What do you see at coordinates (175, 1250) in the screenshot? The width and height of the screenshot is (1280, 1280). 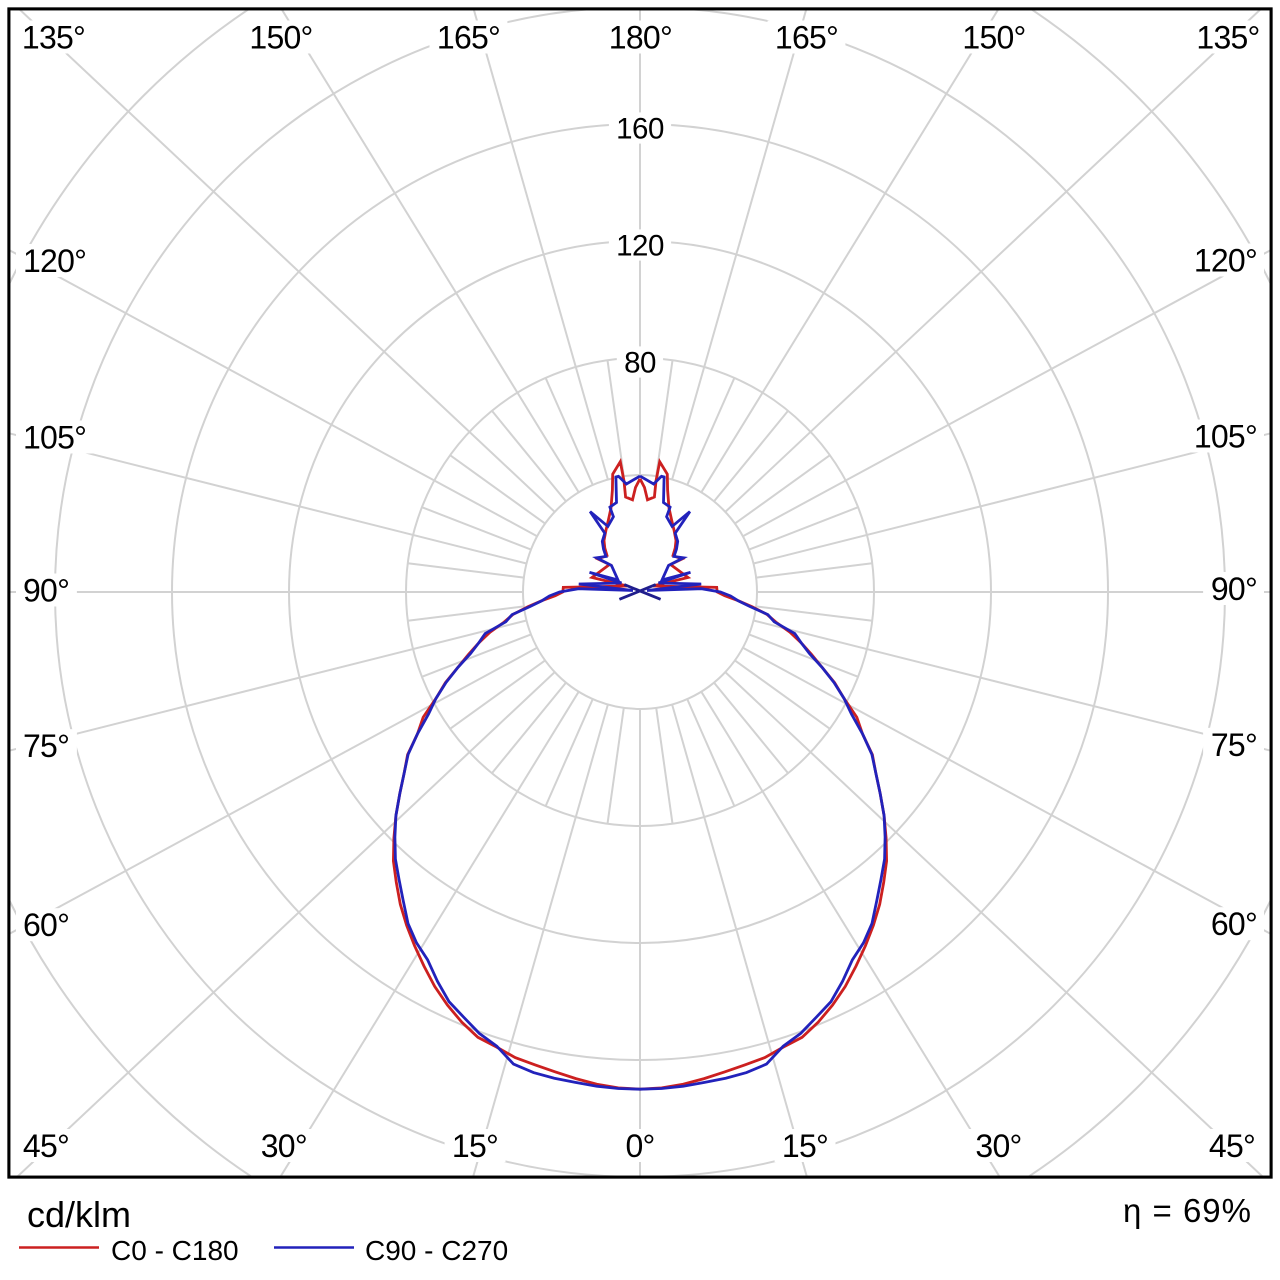 I see `svg-text: C0 - C180` at bounding box center [175, 1250].